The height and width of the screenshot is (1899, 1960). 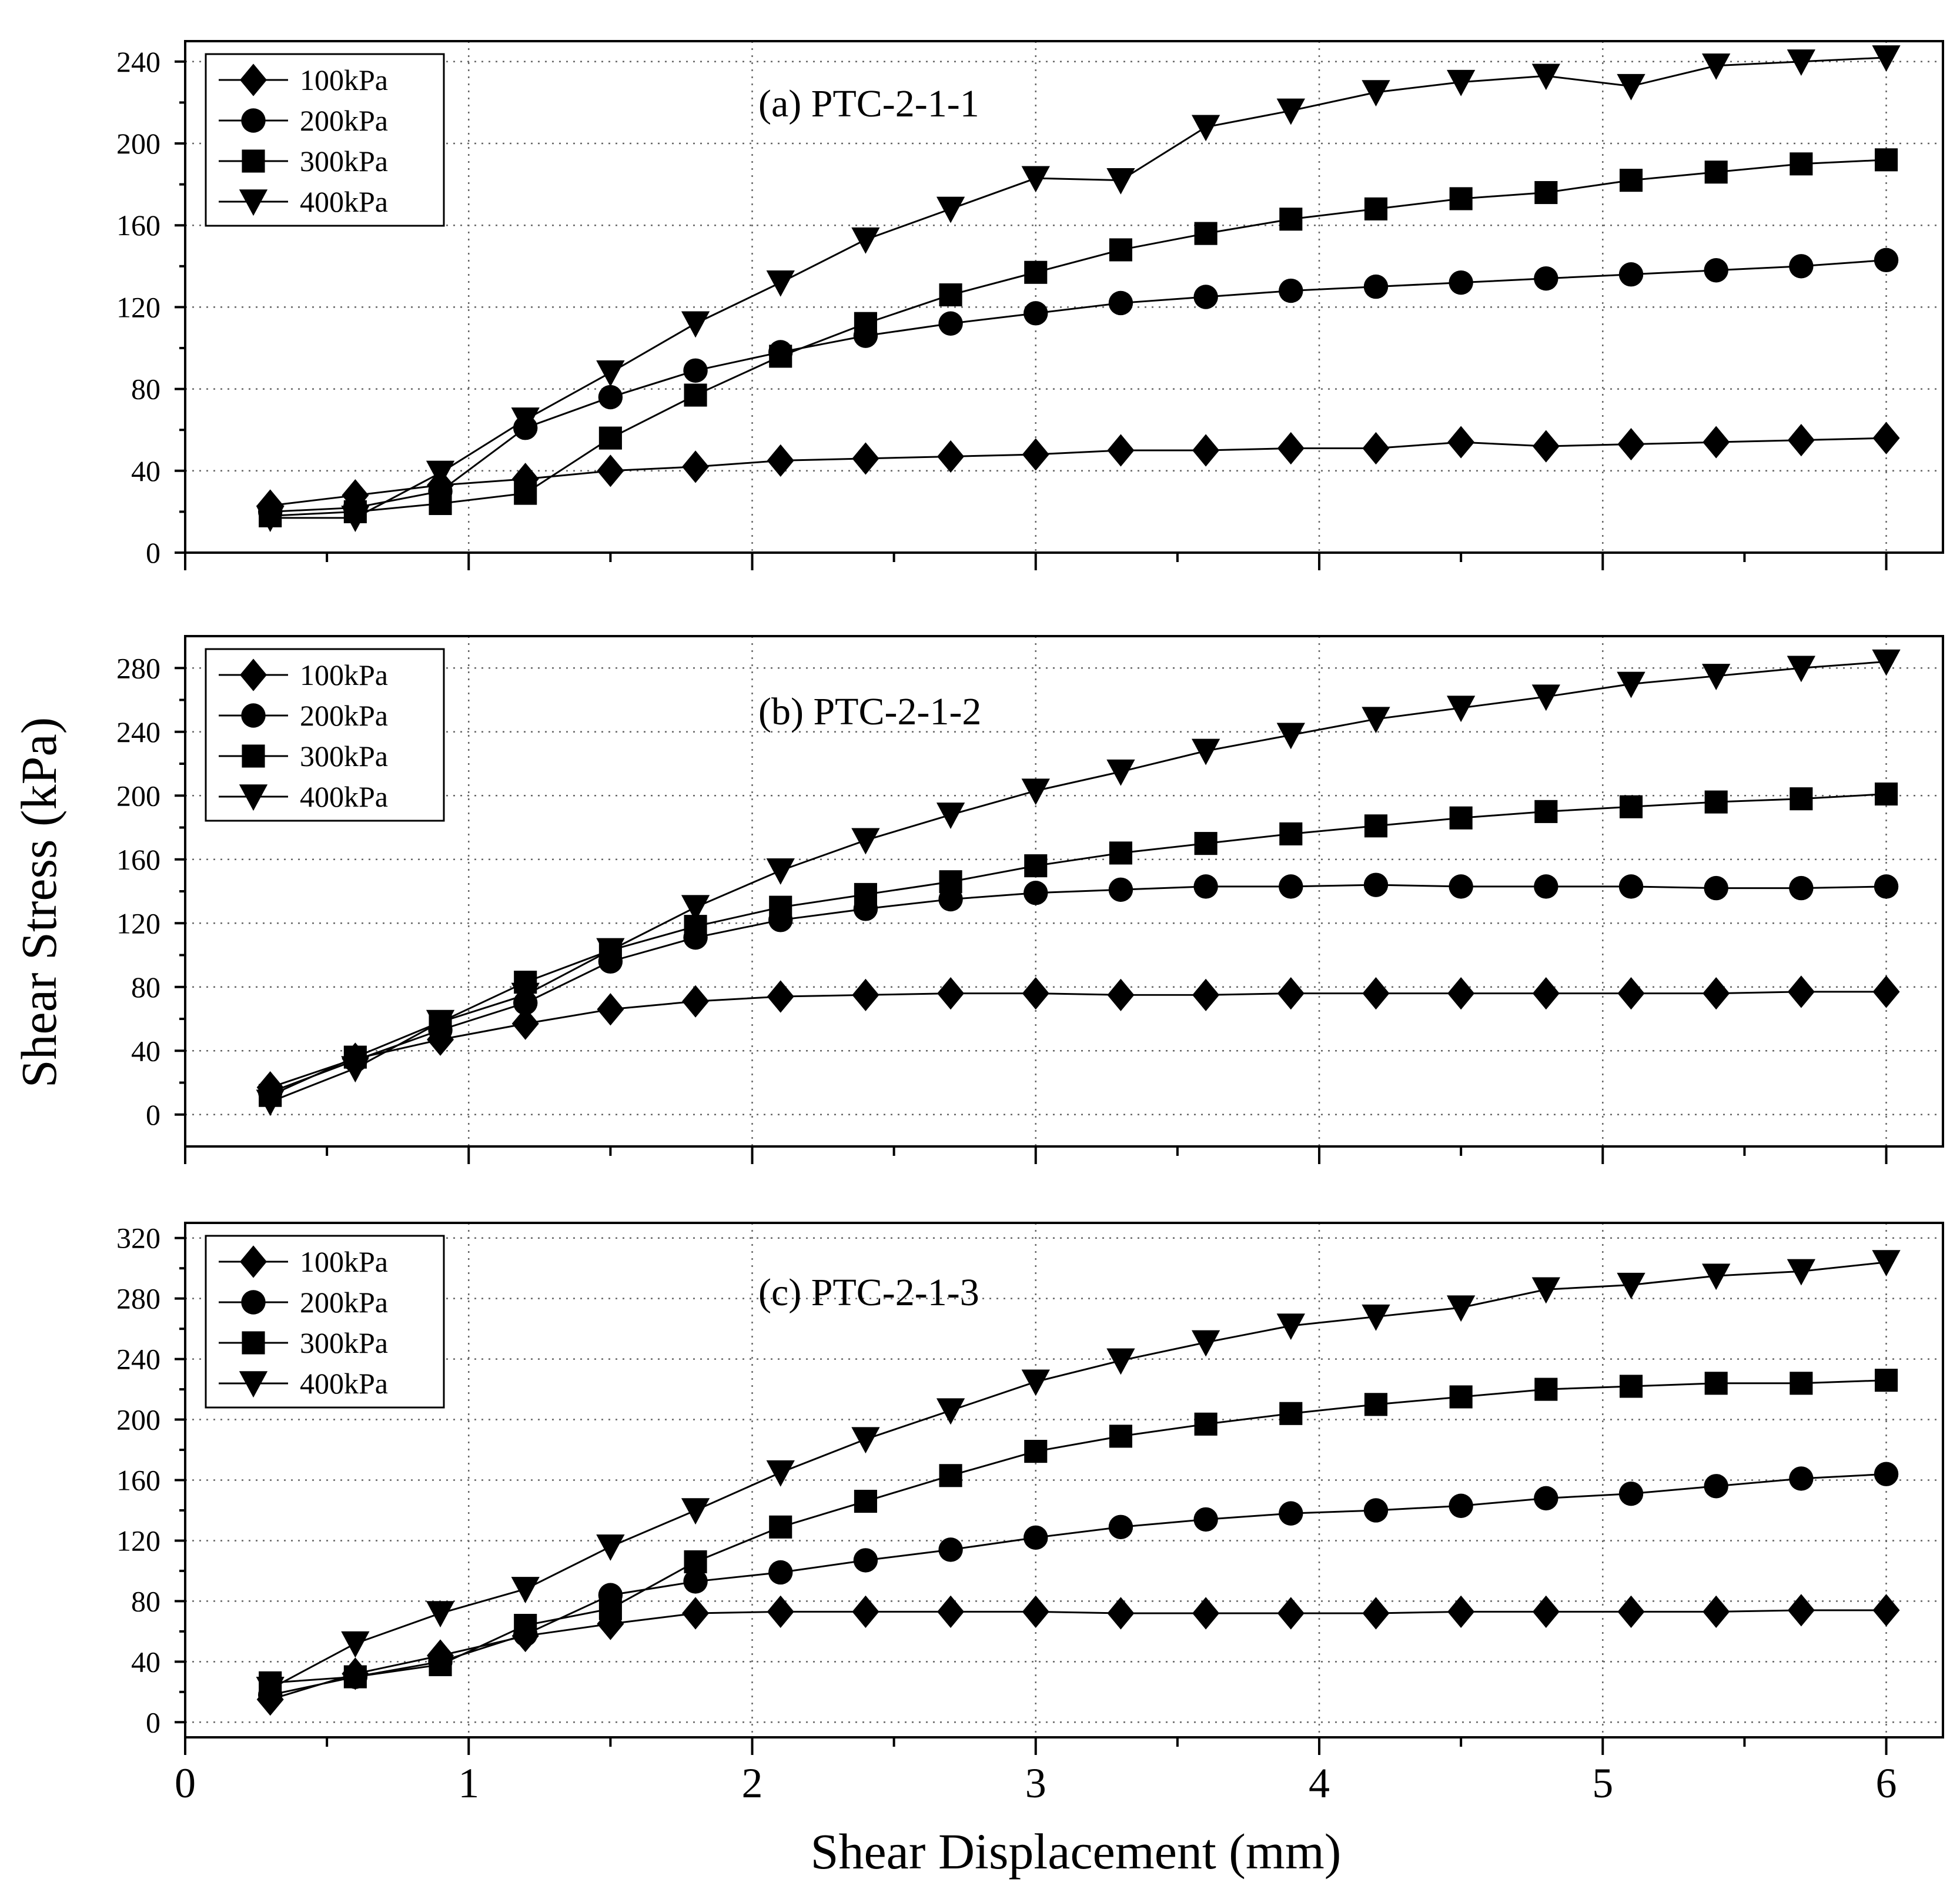 I want to click on series-100kPa, so click(x=1078, y=1040).